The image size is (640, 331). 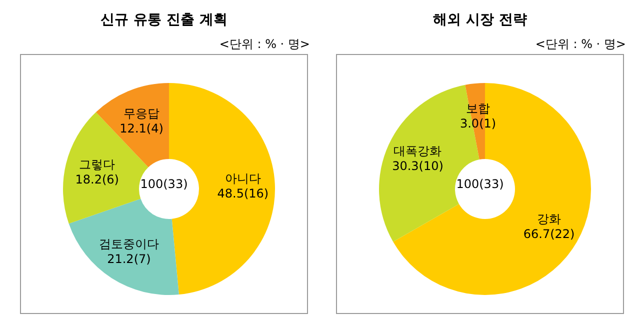 What do you see at coordinates (242, 179) in the screenshot?
I see `slice-label: 아니다` at bounding box center [242, 179].